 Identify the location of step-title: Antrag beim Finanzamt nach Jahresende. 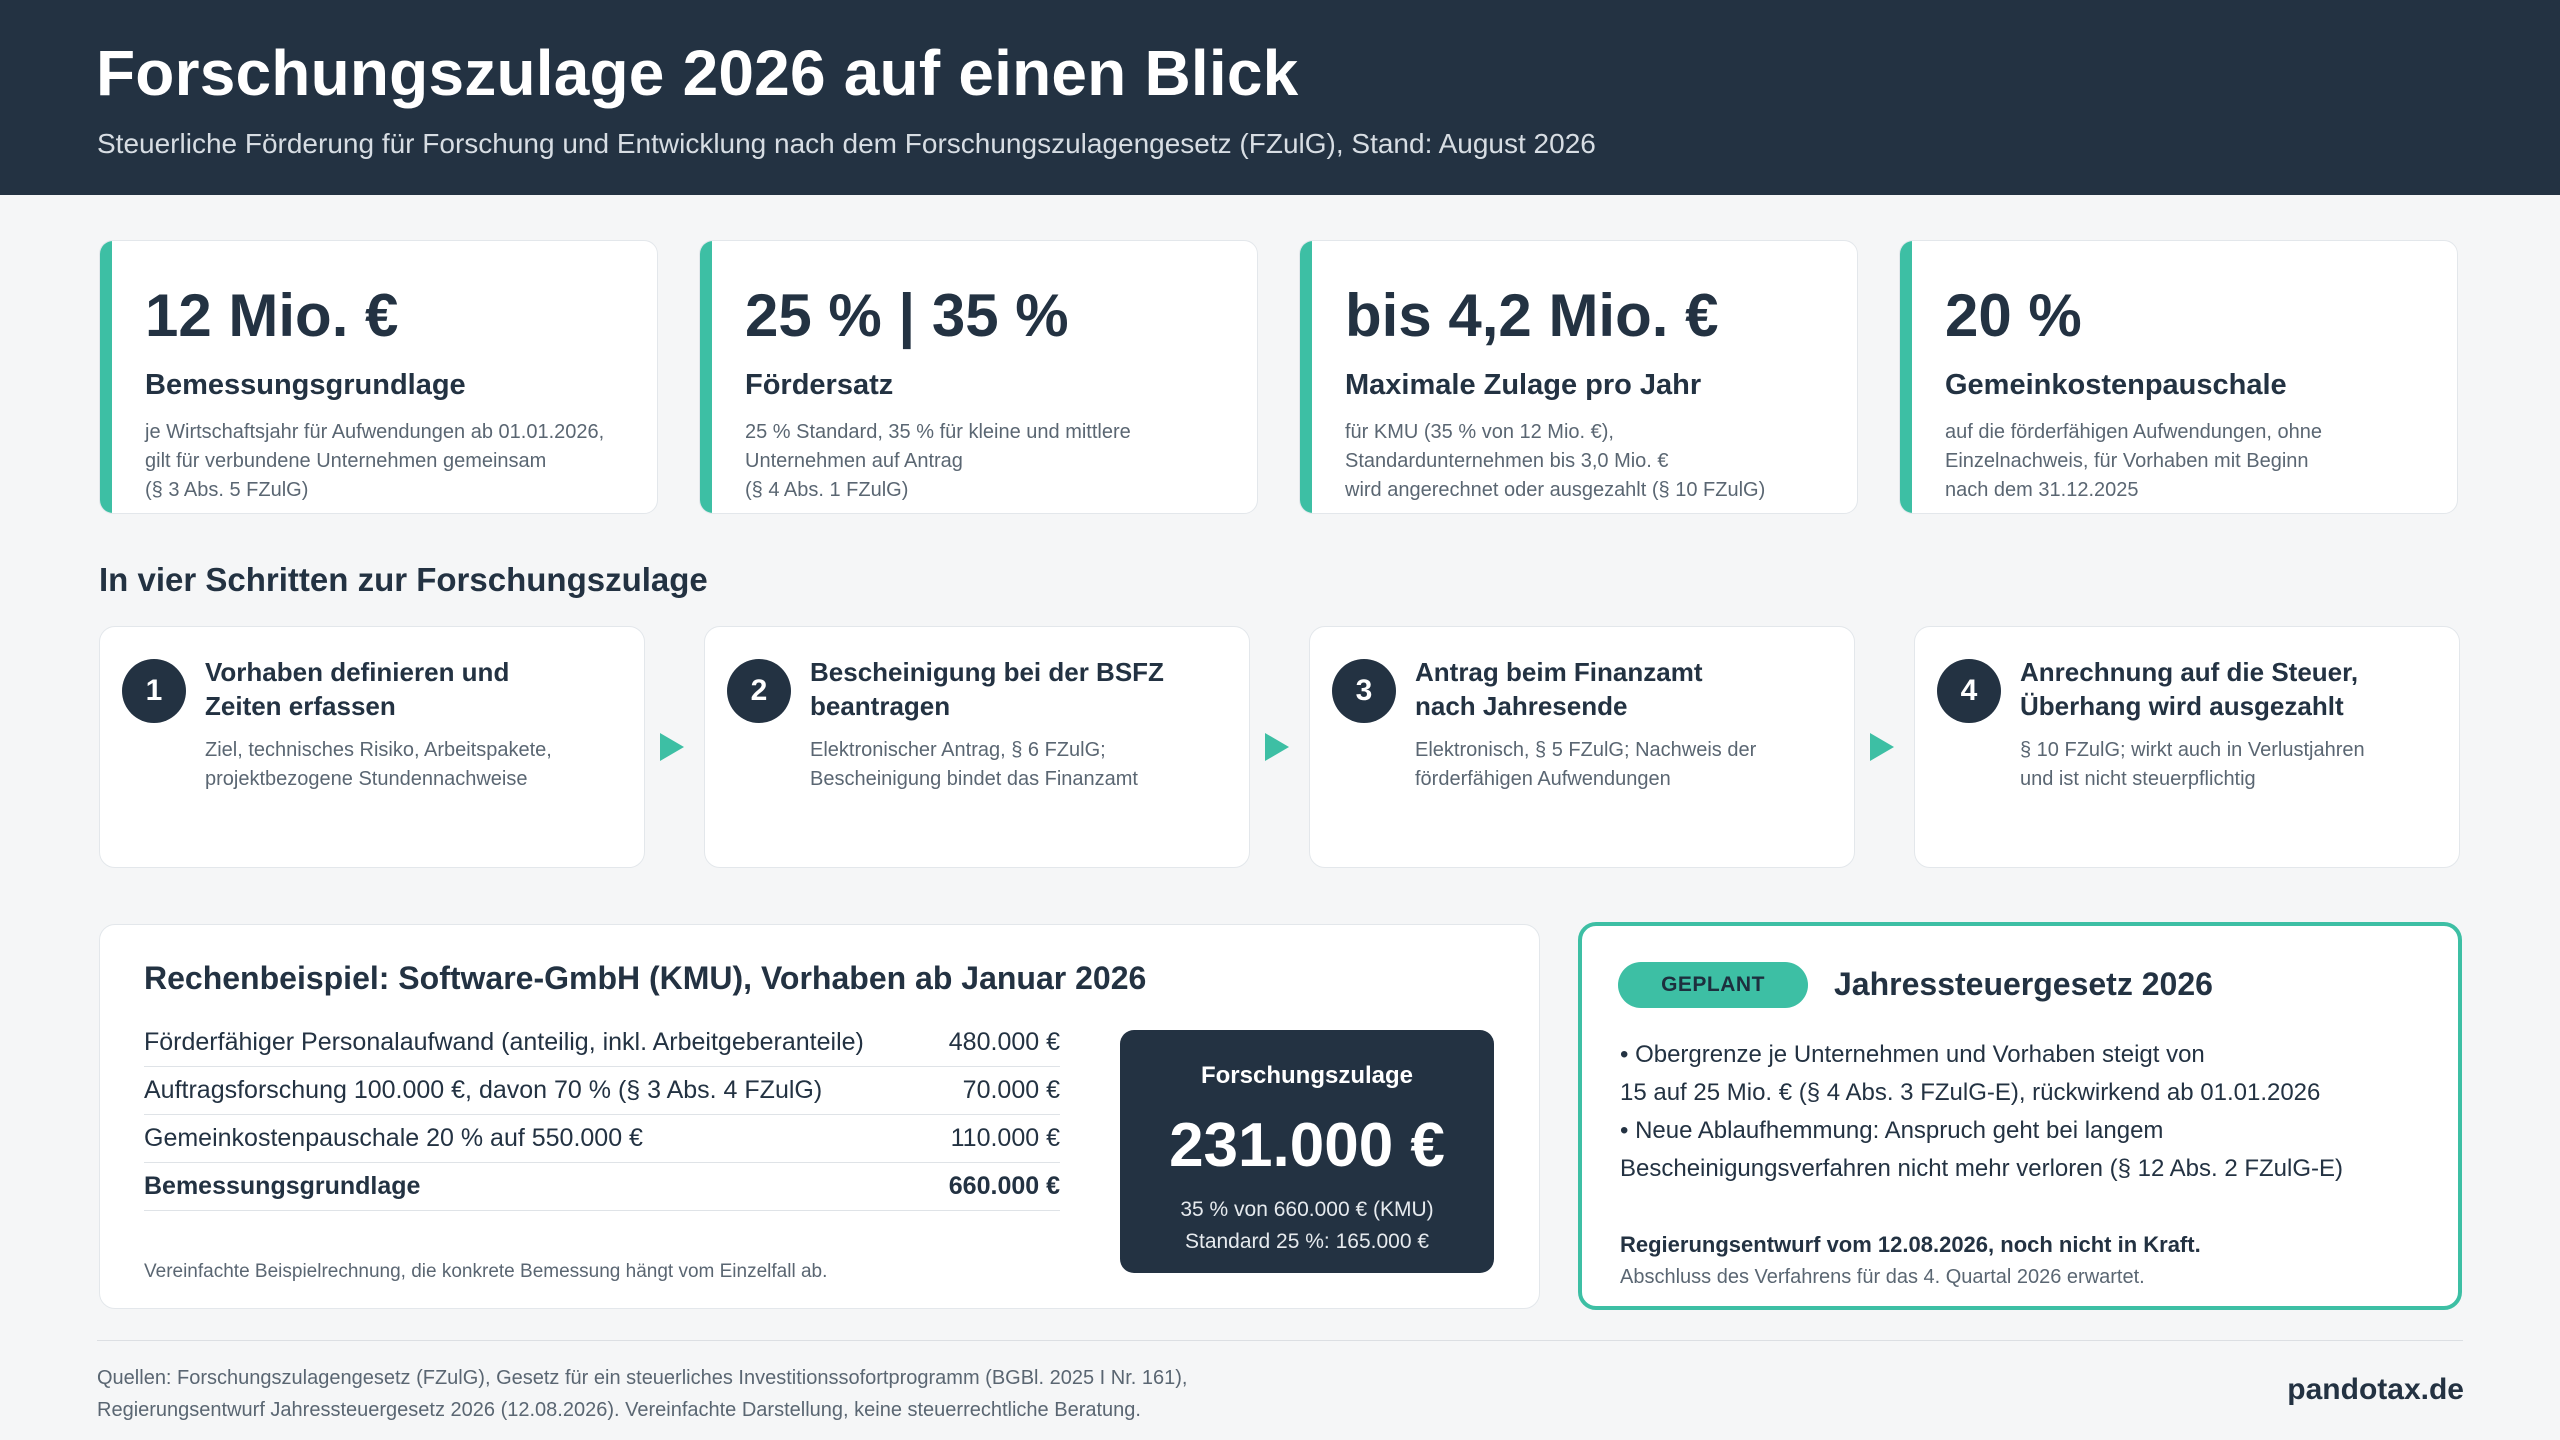
(1558, 689).